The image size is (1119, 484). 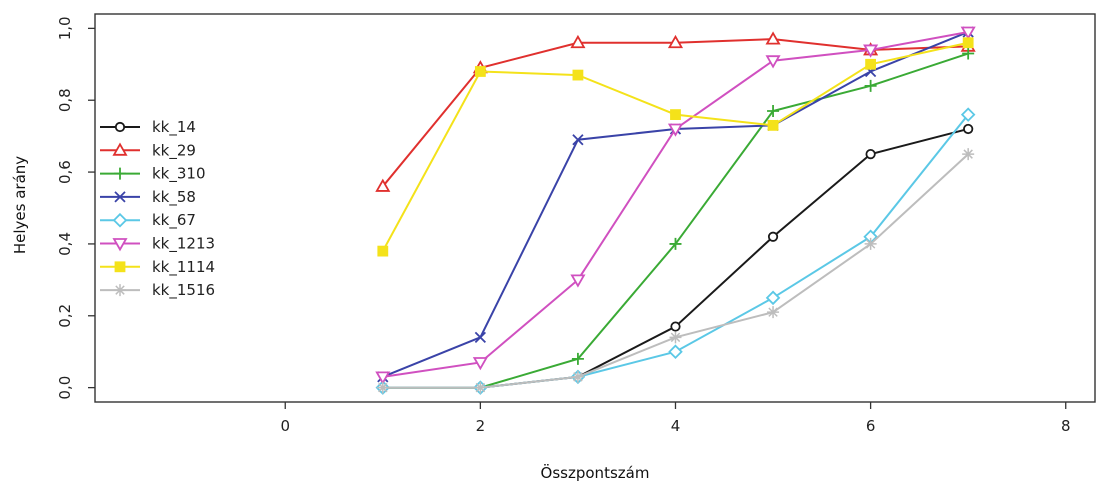 What do you see at coordinates (481, 426) in the screenshot?
I see `x-tick-label: 2` at bounding box center [481, 426].